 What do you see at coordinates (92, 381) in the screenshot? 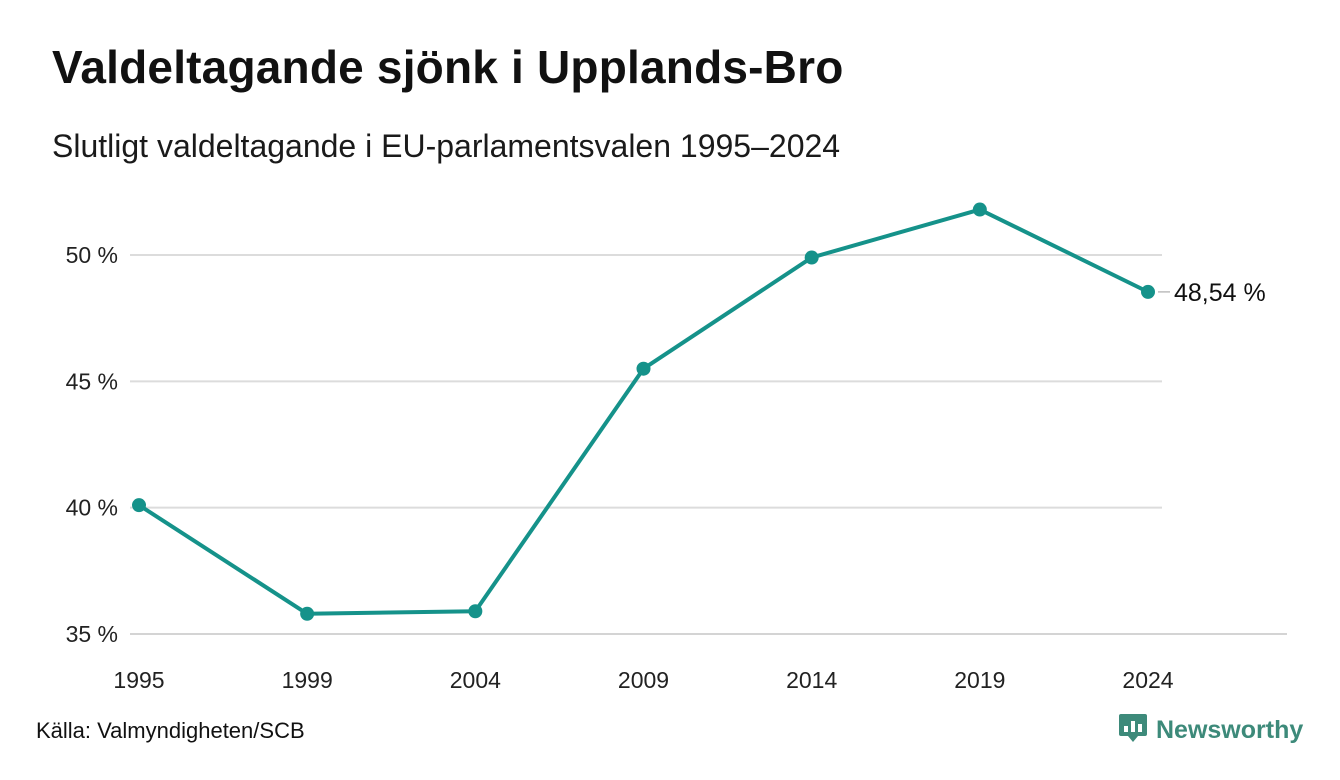
I see `y-tick-label: 45 %` at bounding box center [92, 381].